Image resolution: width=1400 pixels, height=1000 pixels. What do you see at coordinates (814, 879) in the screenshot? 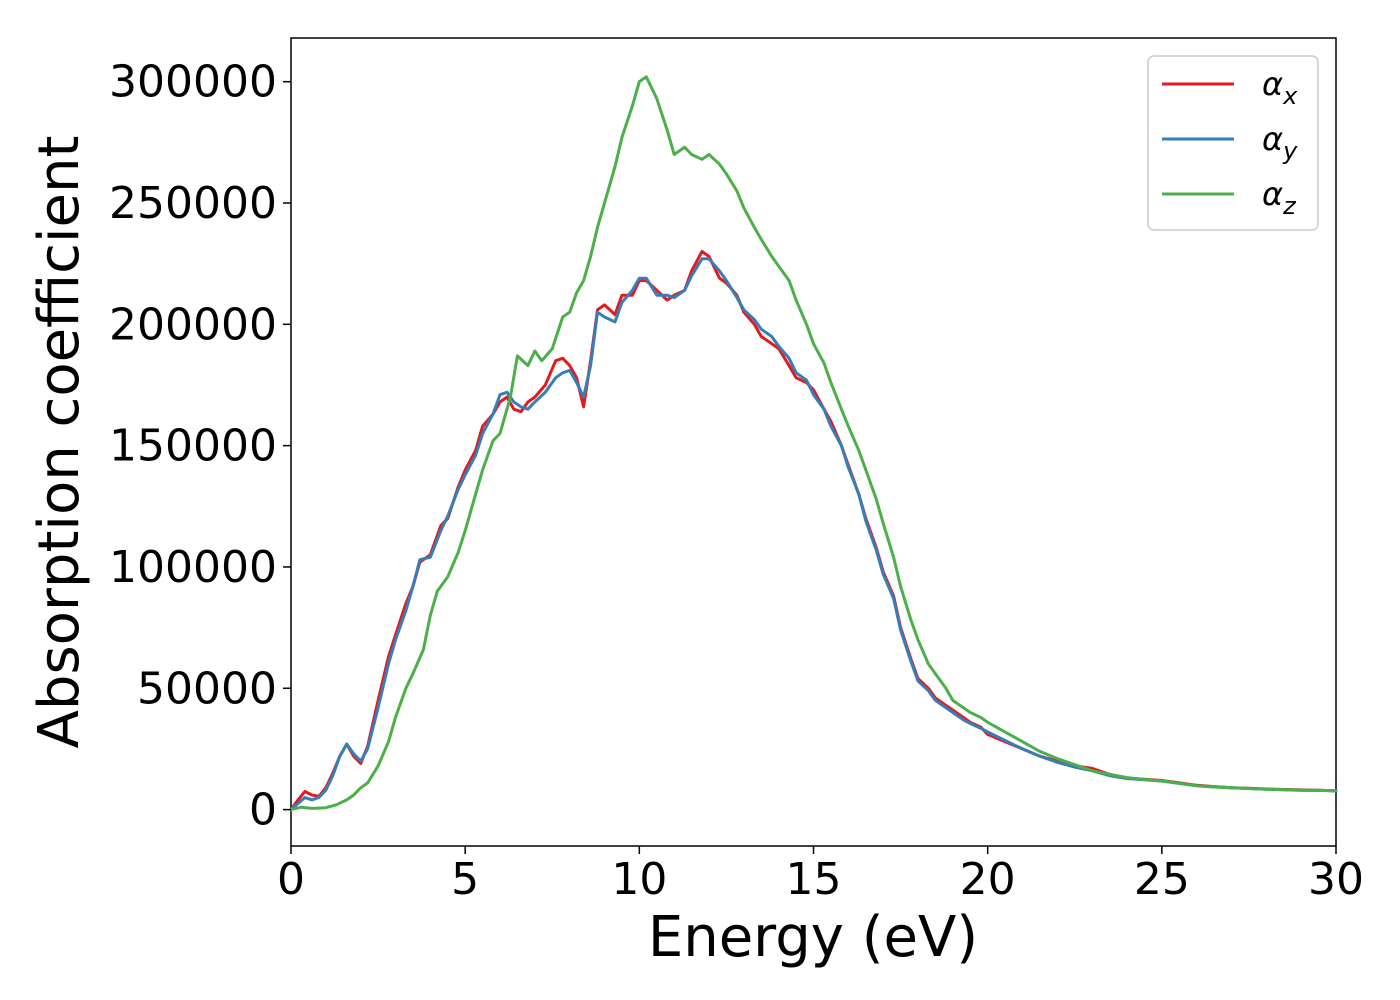
I see `x-tick-label: 15` at bounding box center [814, 879].